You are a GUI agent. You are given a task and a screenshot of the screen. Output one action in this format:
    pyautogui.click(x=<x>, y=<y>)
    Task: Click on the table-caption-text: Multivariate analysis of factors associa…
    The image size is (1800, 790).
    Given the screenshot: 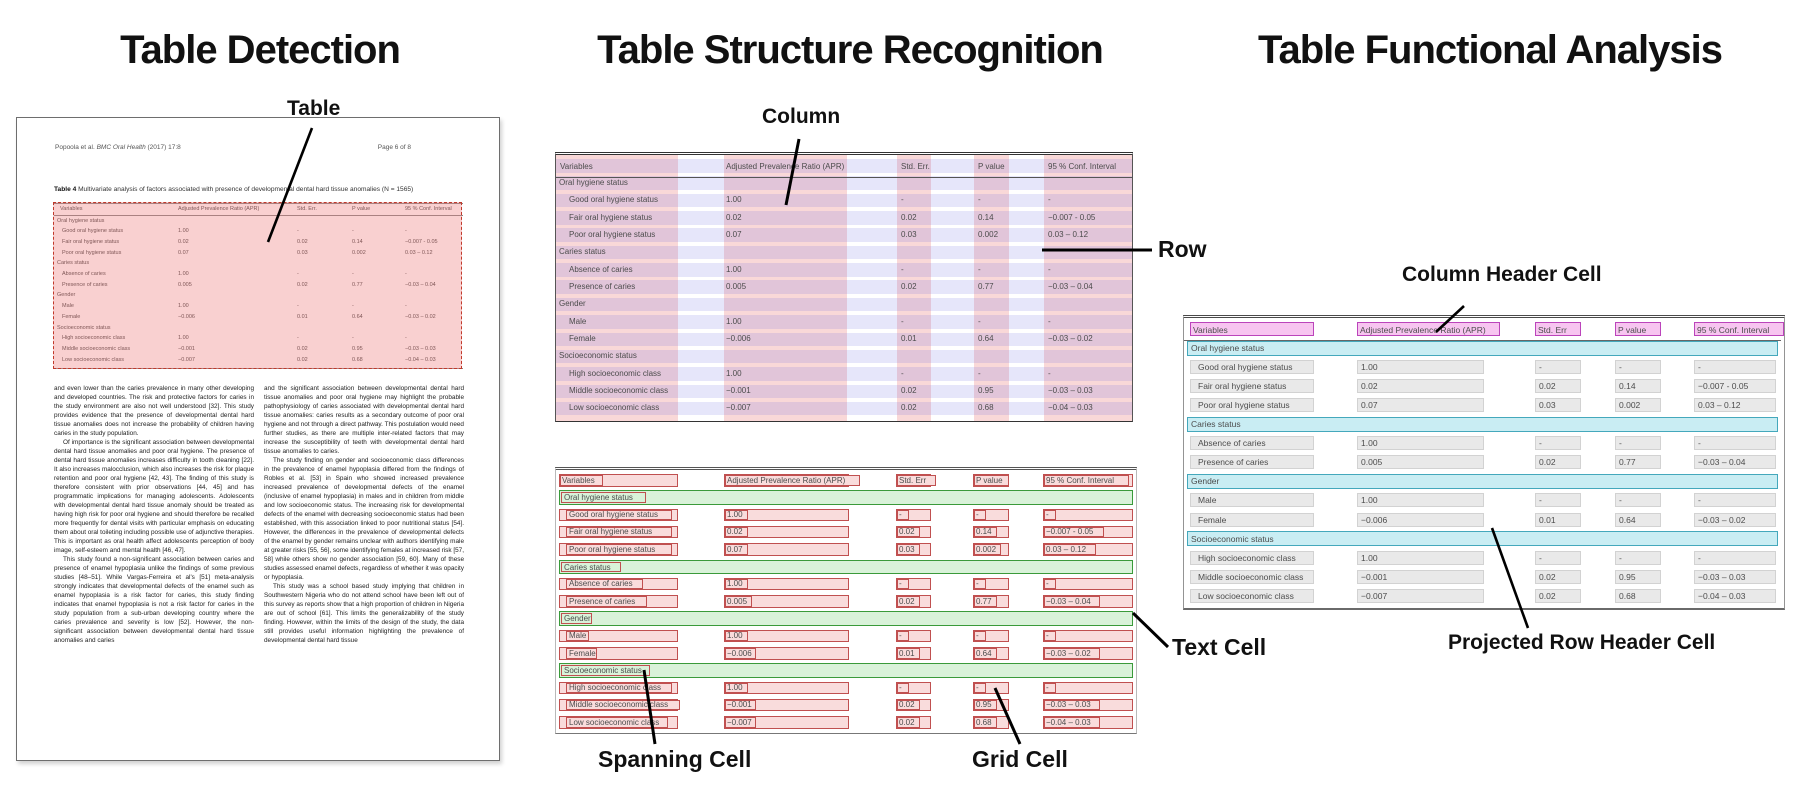 What is the action you would take?
    pyautogui.click(x=245, y=189)
    